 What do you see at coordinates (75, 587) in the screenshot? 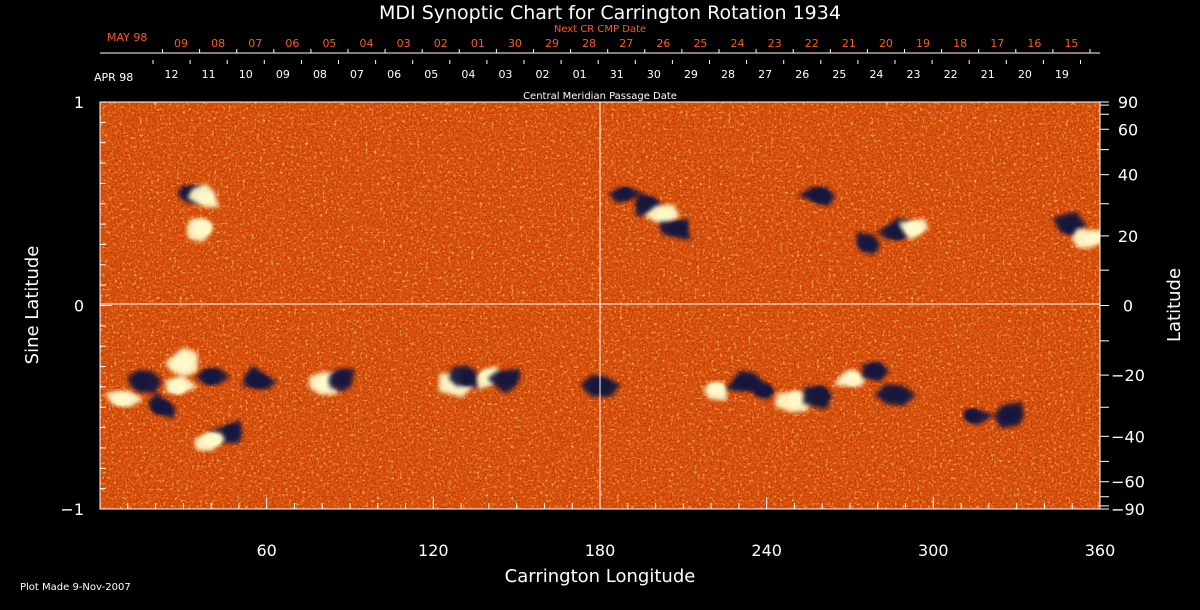
I see `plot-made-note: Plot Made 9-Nov-2007` at bounding box center [75, 587].